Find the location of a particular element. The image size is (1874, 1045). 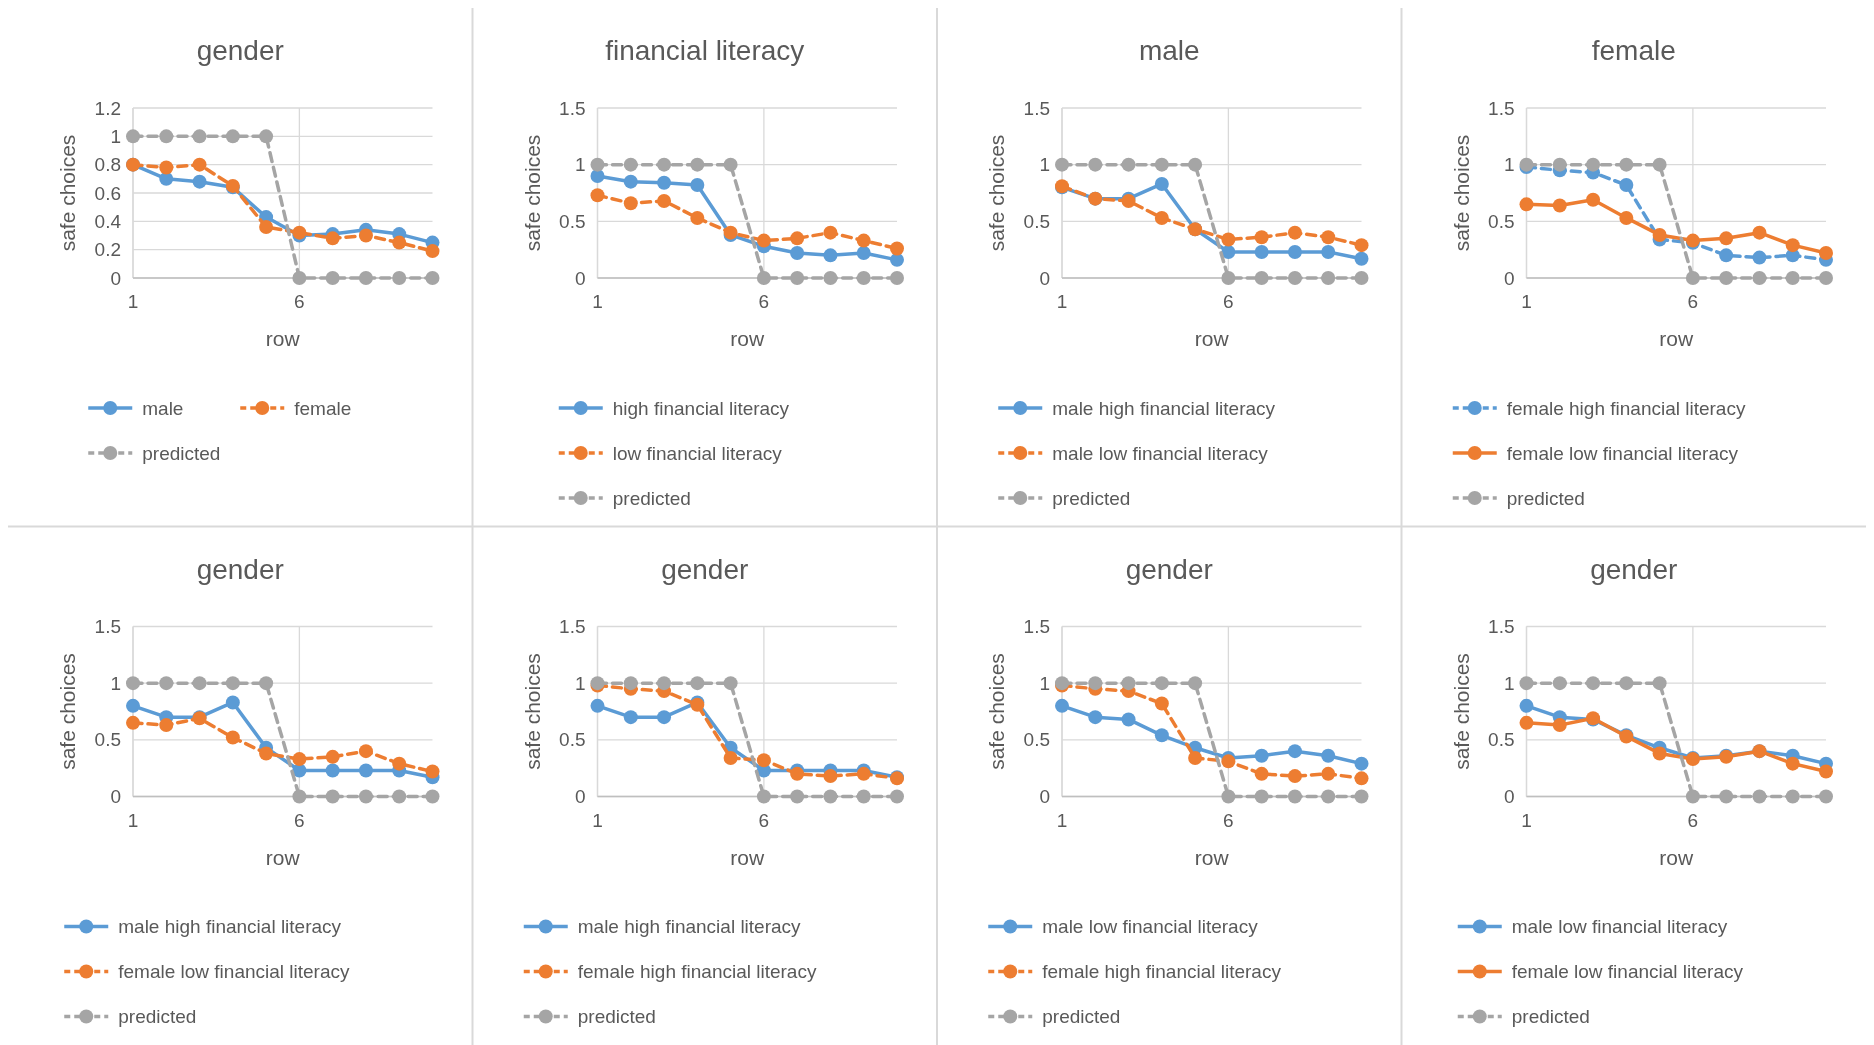

y-axis-title: safe choices is located at coordinates (996, 193).